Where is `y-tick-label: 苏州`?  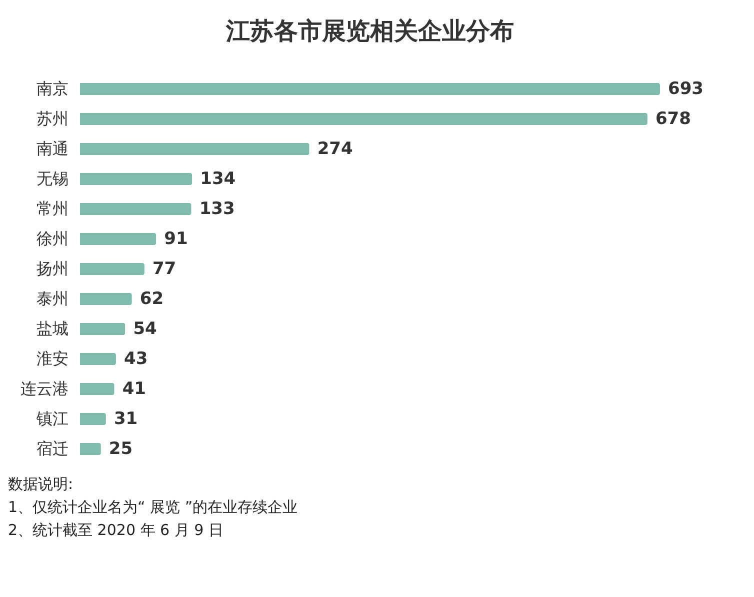 y-tick-label: 苏州 is located at coordinates (52, 118).